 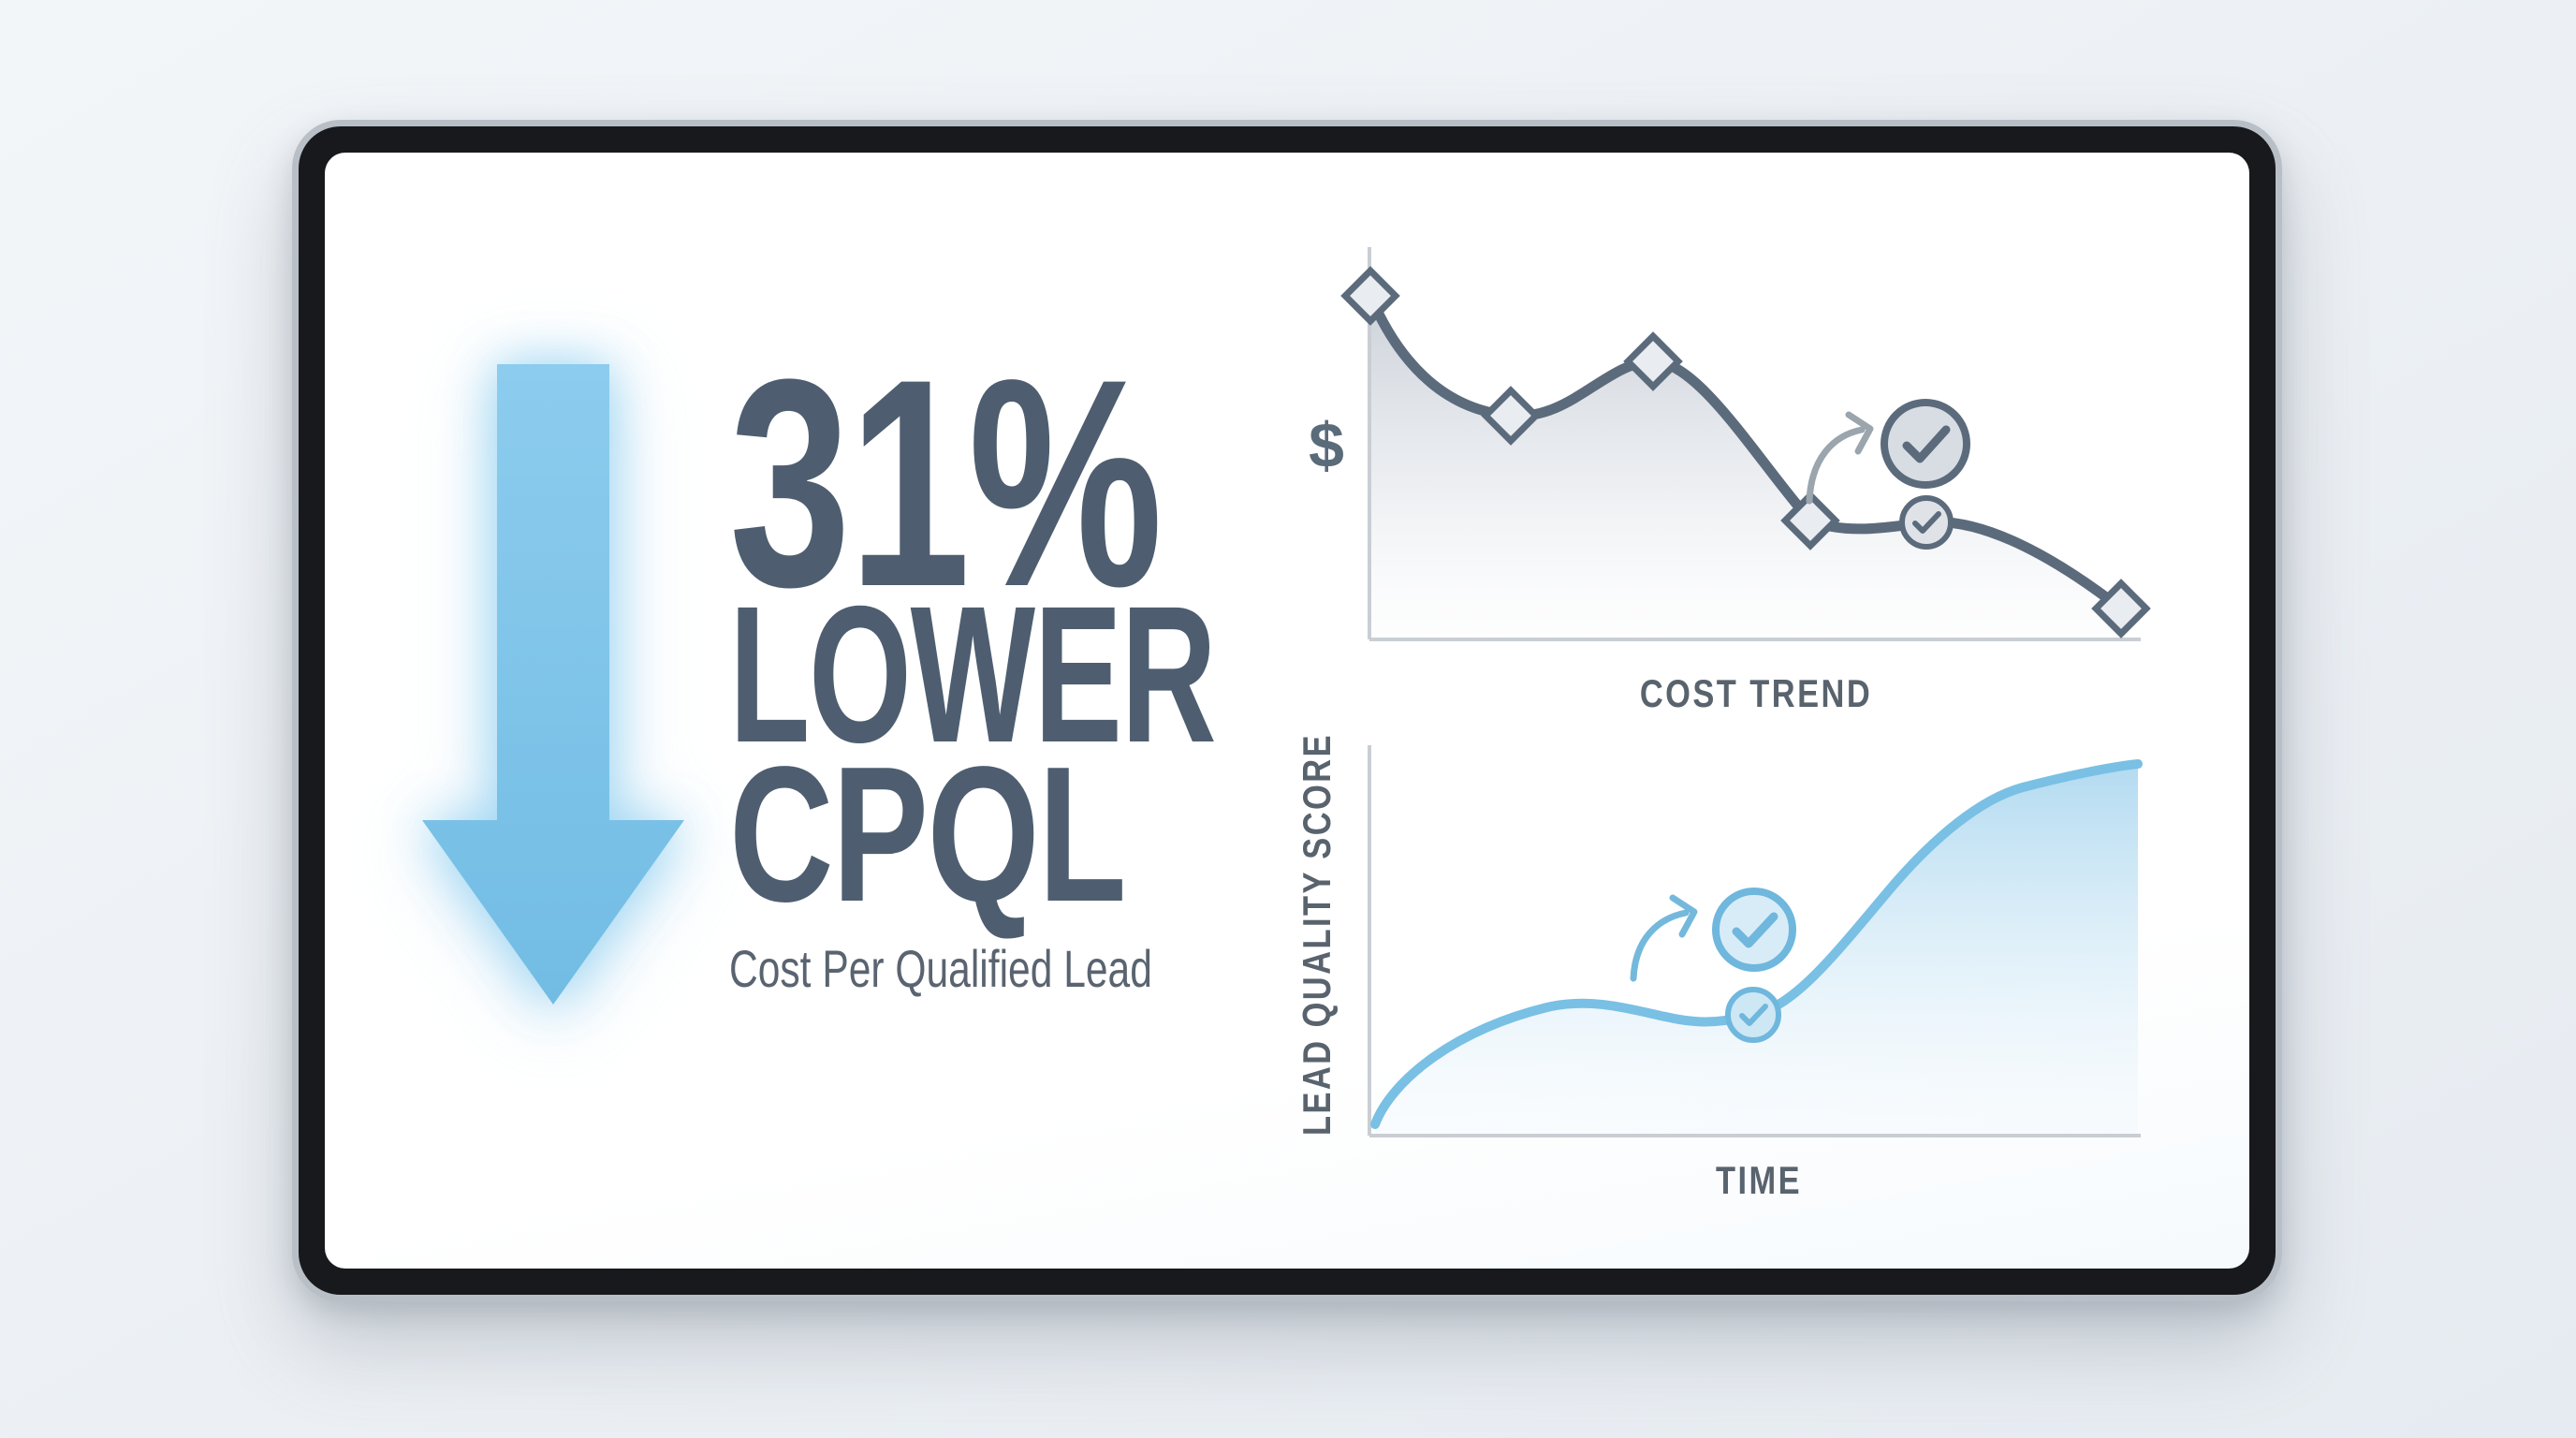 I want to click on lead-quality-chart: LEAD QUALITY SCORE TIME, so click(x=1721, y=968).